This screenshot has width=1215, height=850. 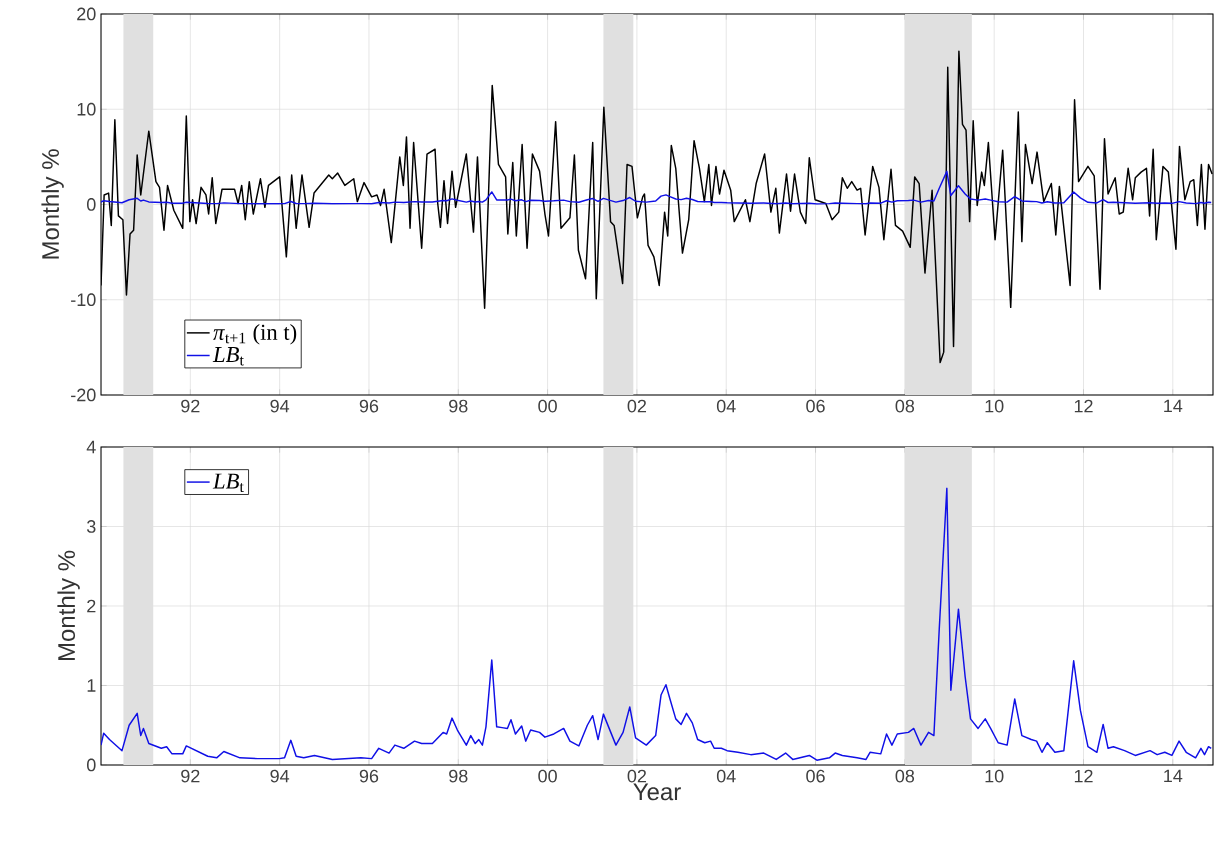 I want to click on y-tick-label: -20, so click(x=83, y=395).